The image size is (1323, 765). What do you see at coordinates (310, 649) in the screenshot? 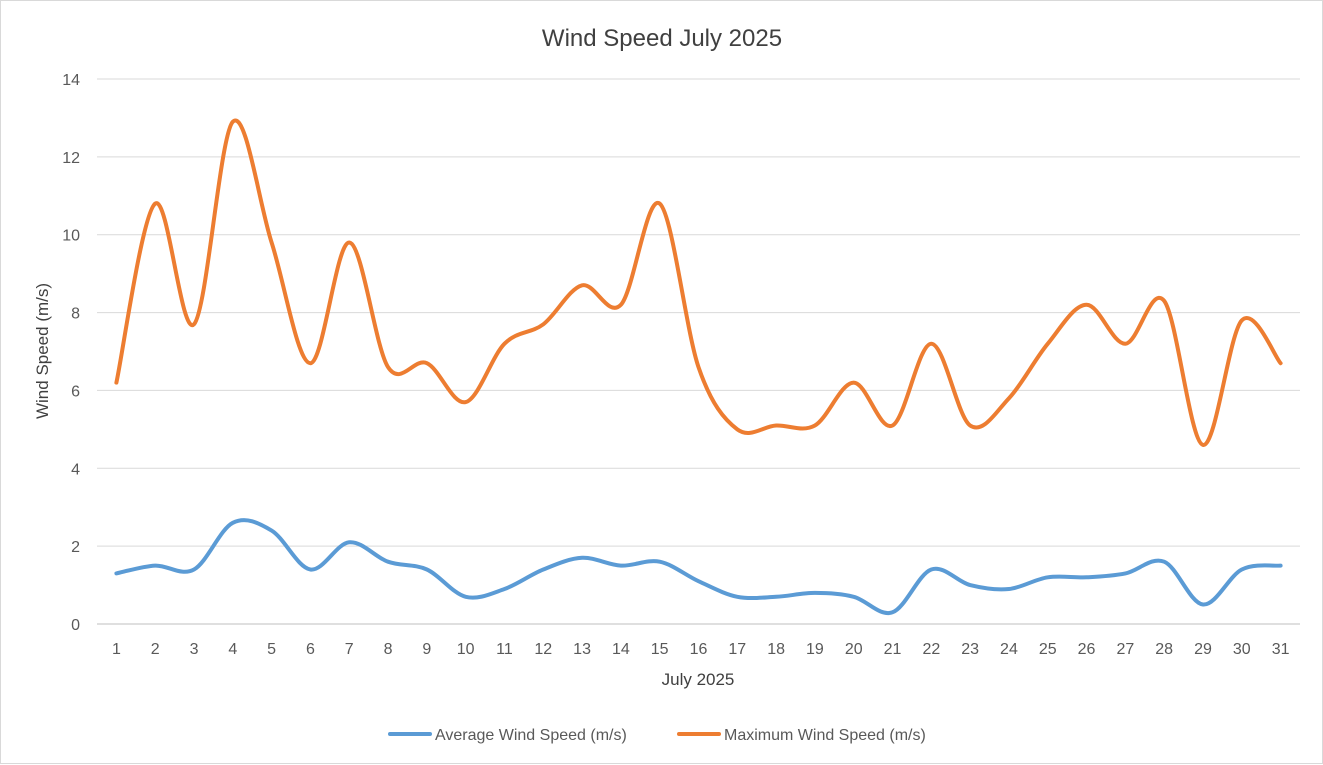
I see `x-tick-label: 6` at bounding box center [310, 649].